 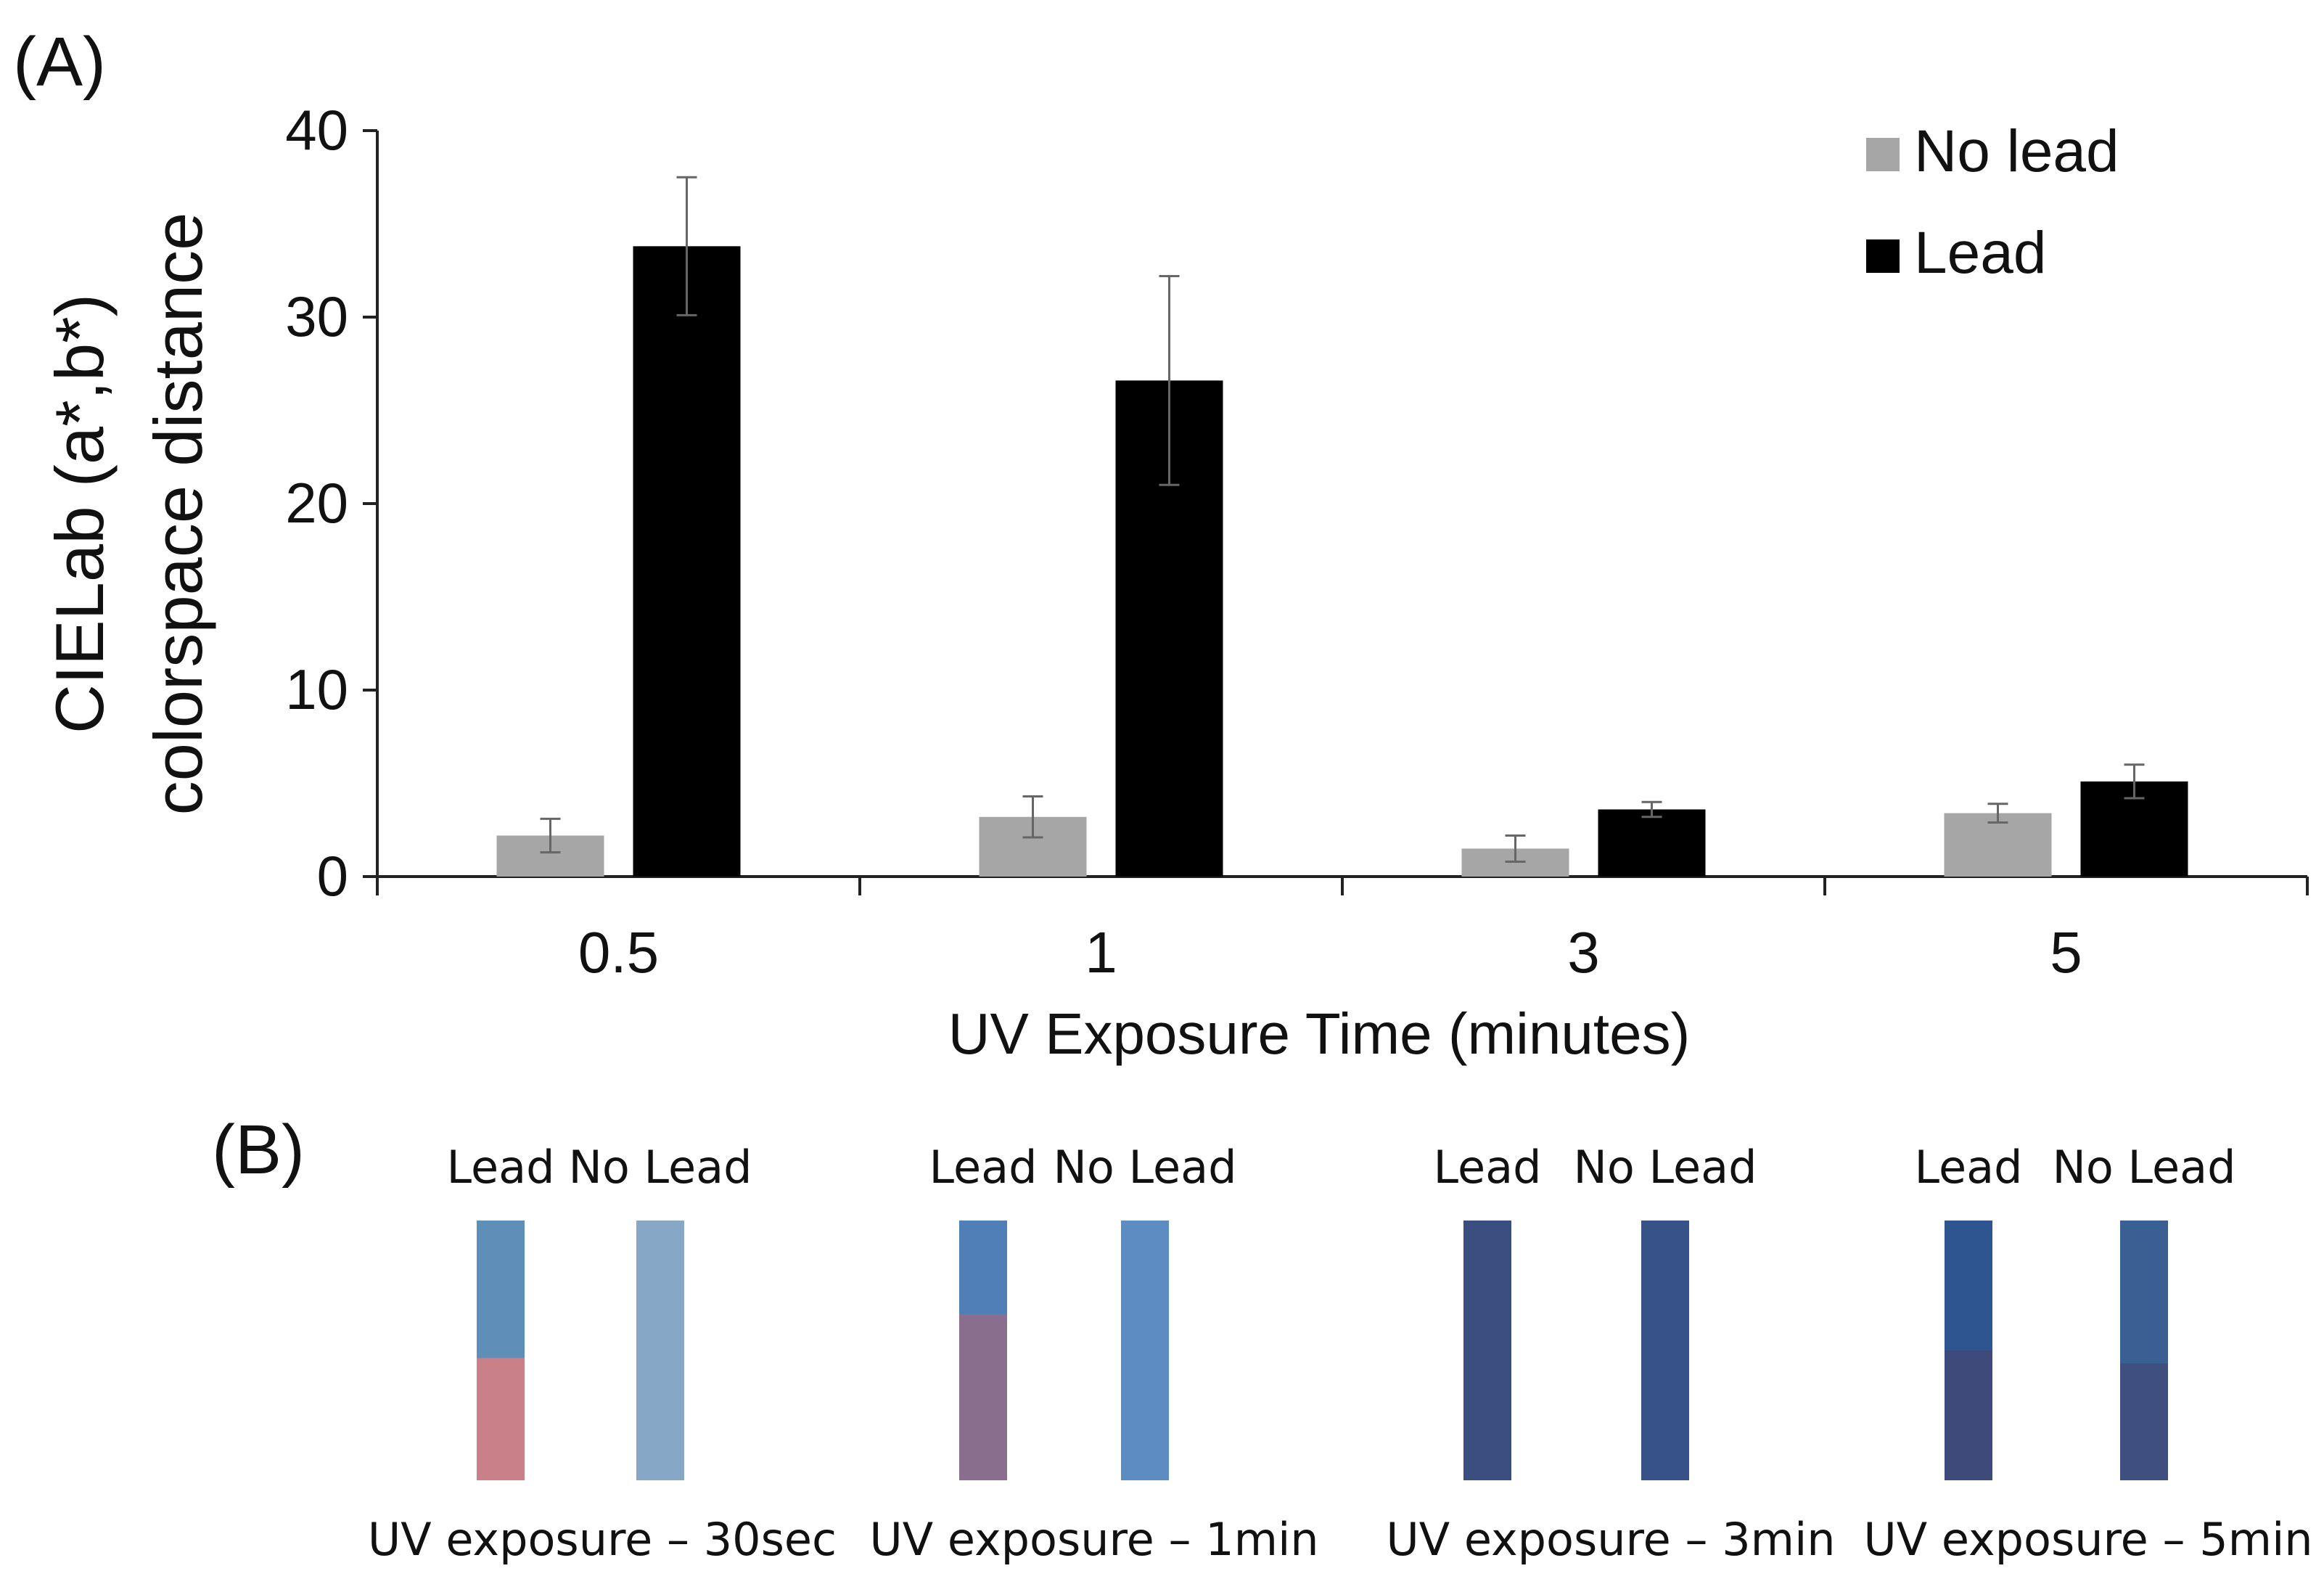 I want to click on x-tick-label: 0.5, so click(x=618, y=952).